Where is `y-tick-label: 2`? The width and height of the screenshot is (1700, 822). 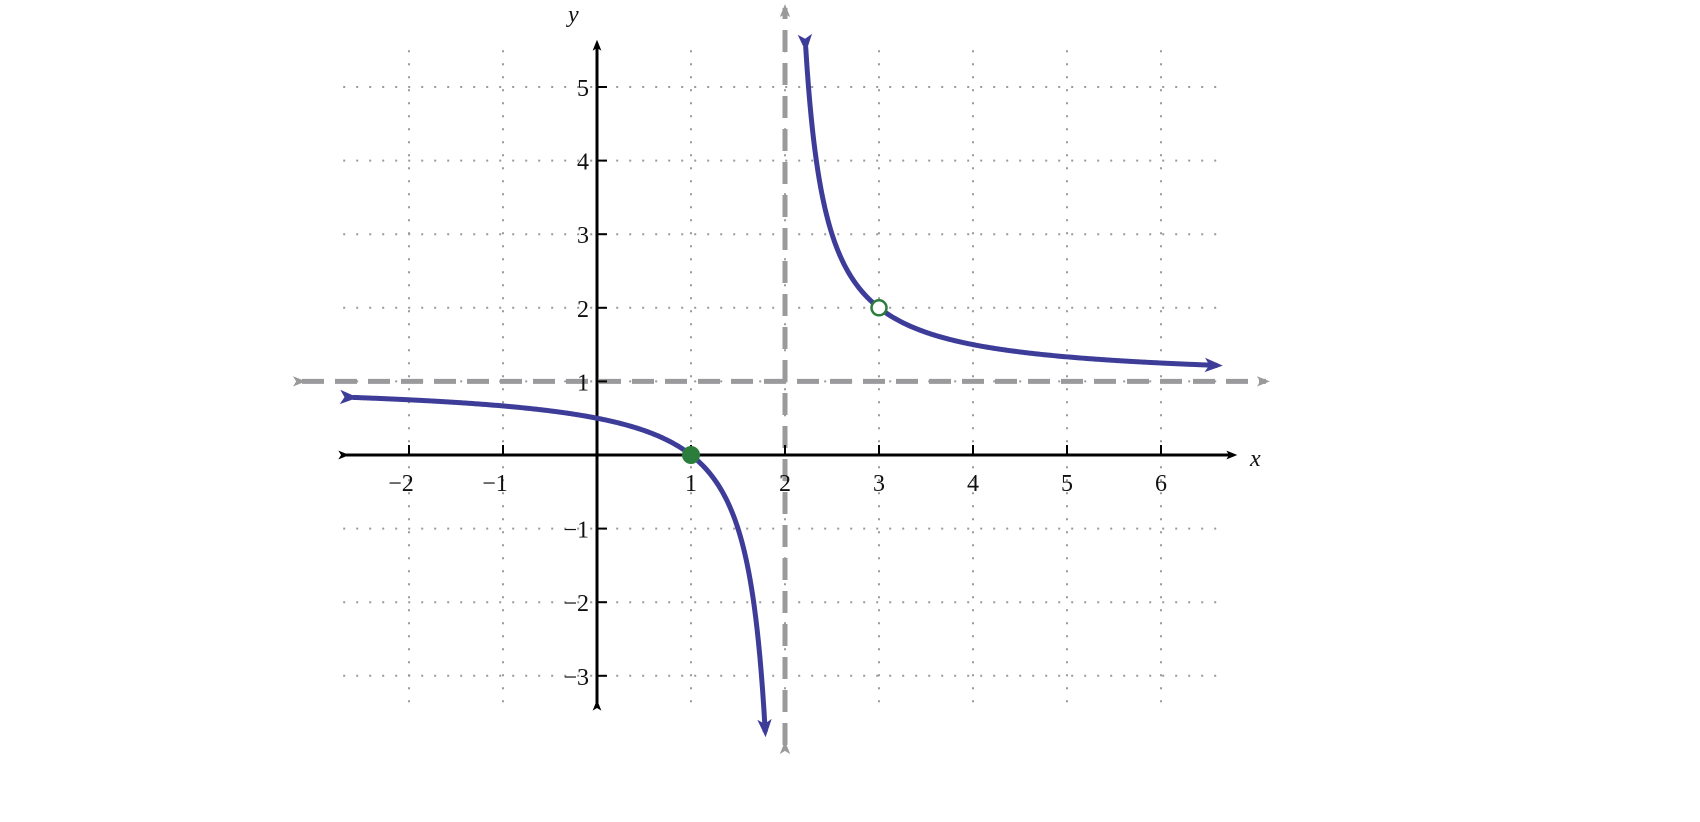
y-tick-label: 2 is located at coordinates (583, 310).